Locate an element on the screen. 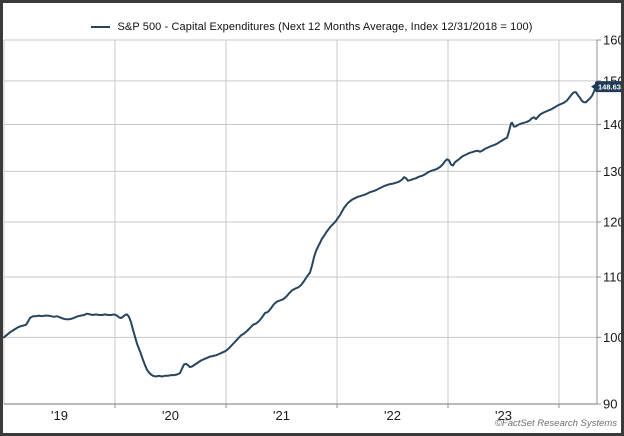 This screenshot has height=436, width=624. y-axis-label: 120 is located at coordinates (613, 222).